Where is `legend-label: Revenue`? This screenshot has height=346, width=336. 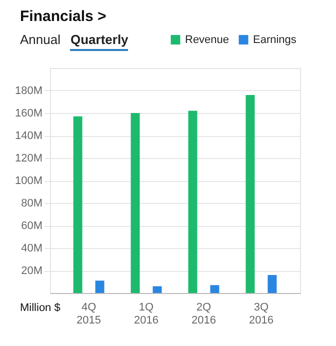 legend-label: Revenue is located at coordinates (207, 40).